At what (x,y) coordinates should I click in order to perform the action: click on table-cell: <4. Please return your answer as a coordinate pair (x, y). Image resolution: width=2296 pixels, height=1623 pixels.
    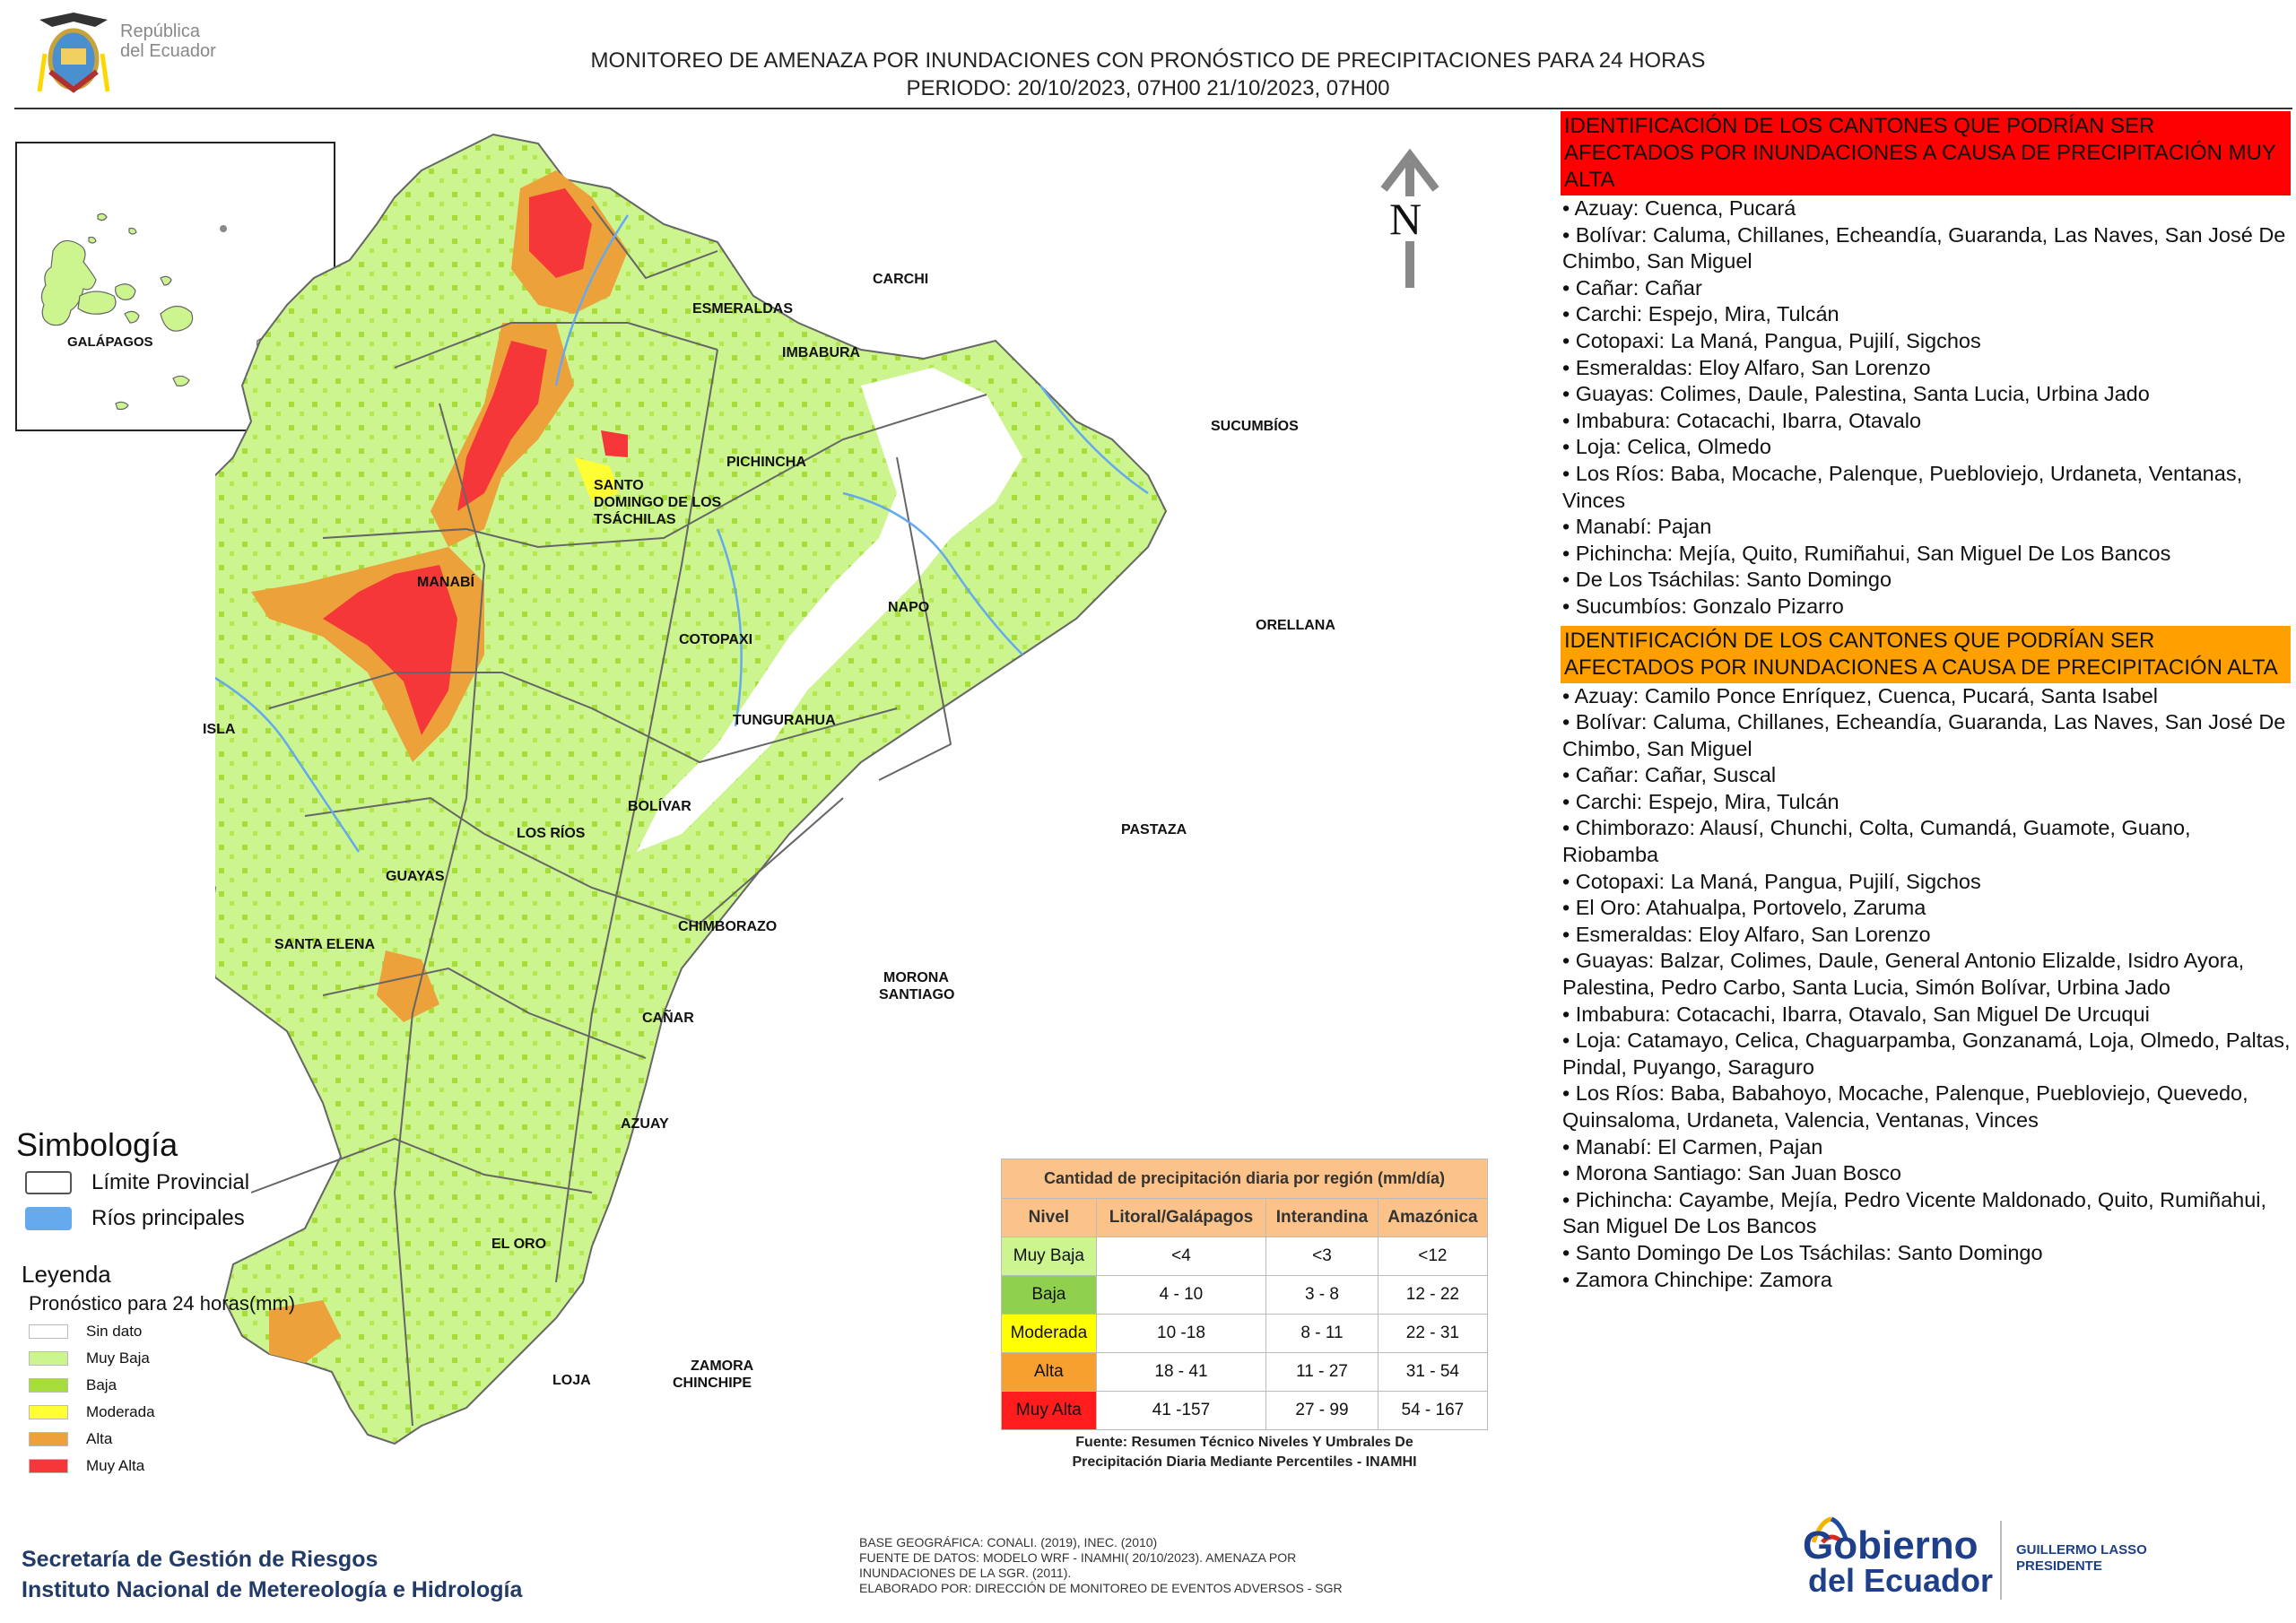
    Looking at the image, I should click on (1181, 1256).